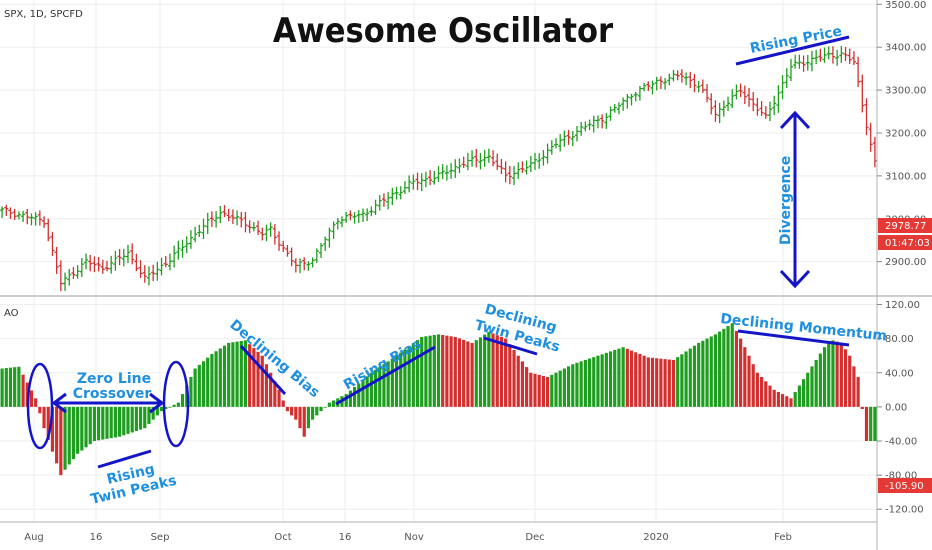 The image size is (932, 550). Describe the element at coordinates (114, 379) in the screenshot. I see `zero-line-label: Zero Line` at that location.